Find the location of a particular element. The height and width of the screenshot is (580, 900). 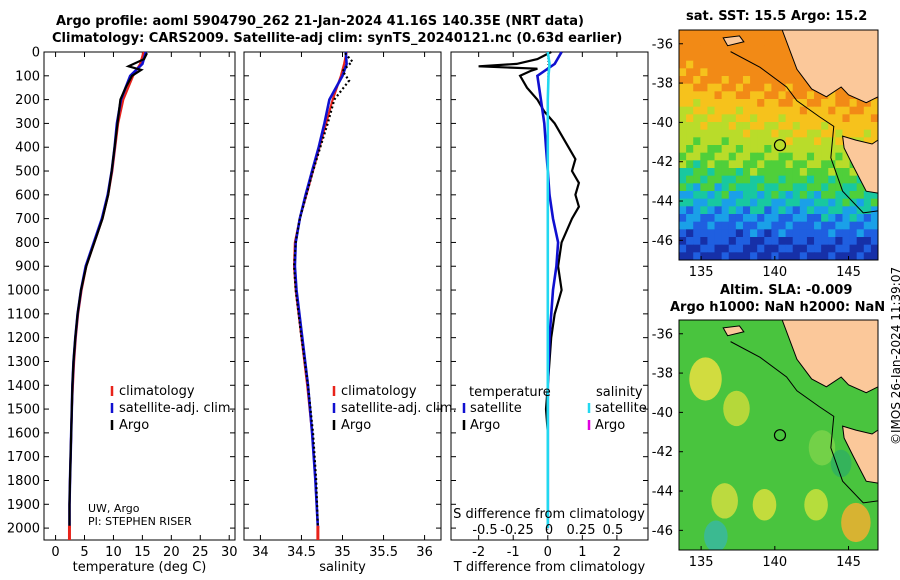

annotation-pi: PI: STEPHEN RISER is located at coordinates (140, 521).